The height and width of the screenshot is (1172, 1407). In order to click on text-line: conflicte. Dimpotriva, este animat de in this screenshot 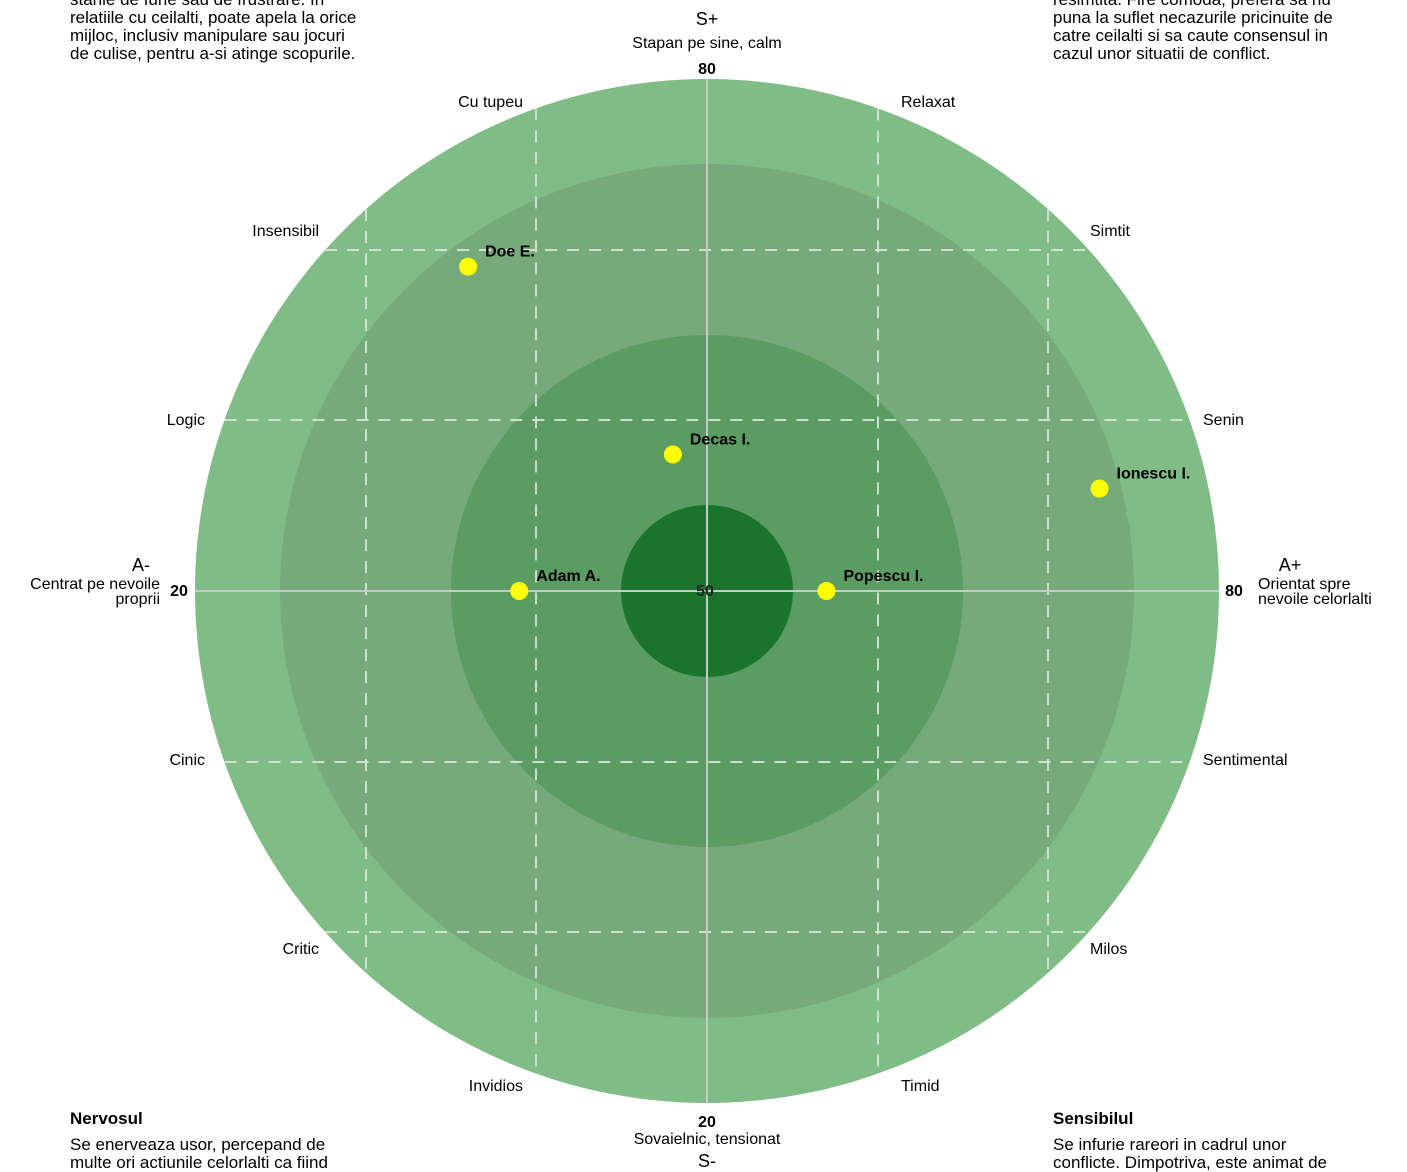, I will do `click(1190, 1162)`.